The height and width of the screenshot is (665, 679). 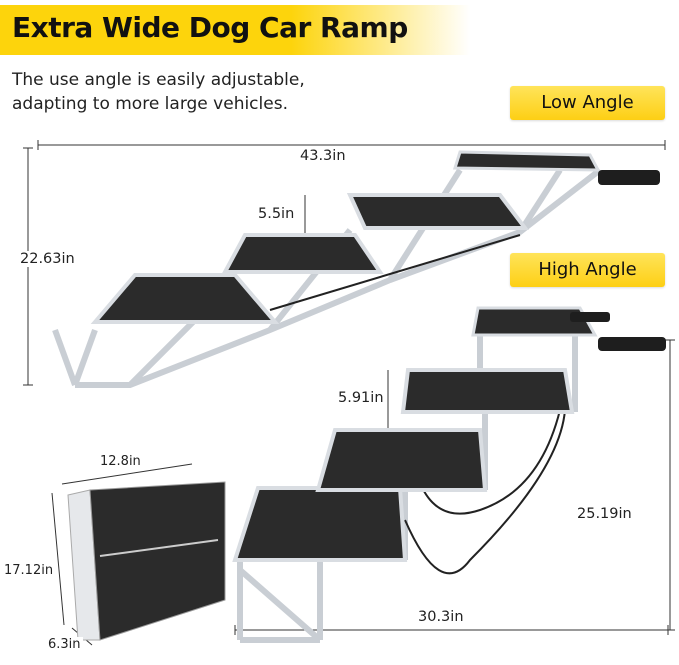 I want to click on subtitle-line-2: adapting to more large vehicles., so click(x=150, y=104).